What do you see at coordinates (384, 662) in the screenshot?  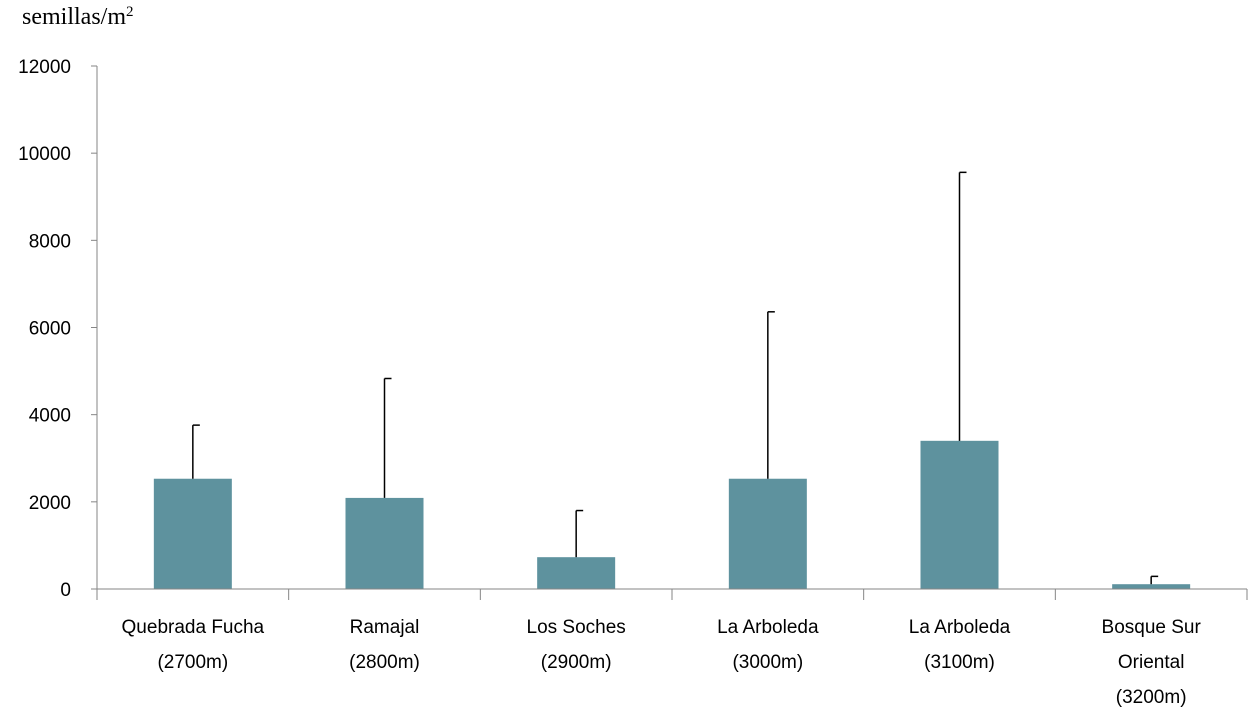 I see `x-tick-label: (2800m)` at bounding box center [384, 662].